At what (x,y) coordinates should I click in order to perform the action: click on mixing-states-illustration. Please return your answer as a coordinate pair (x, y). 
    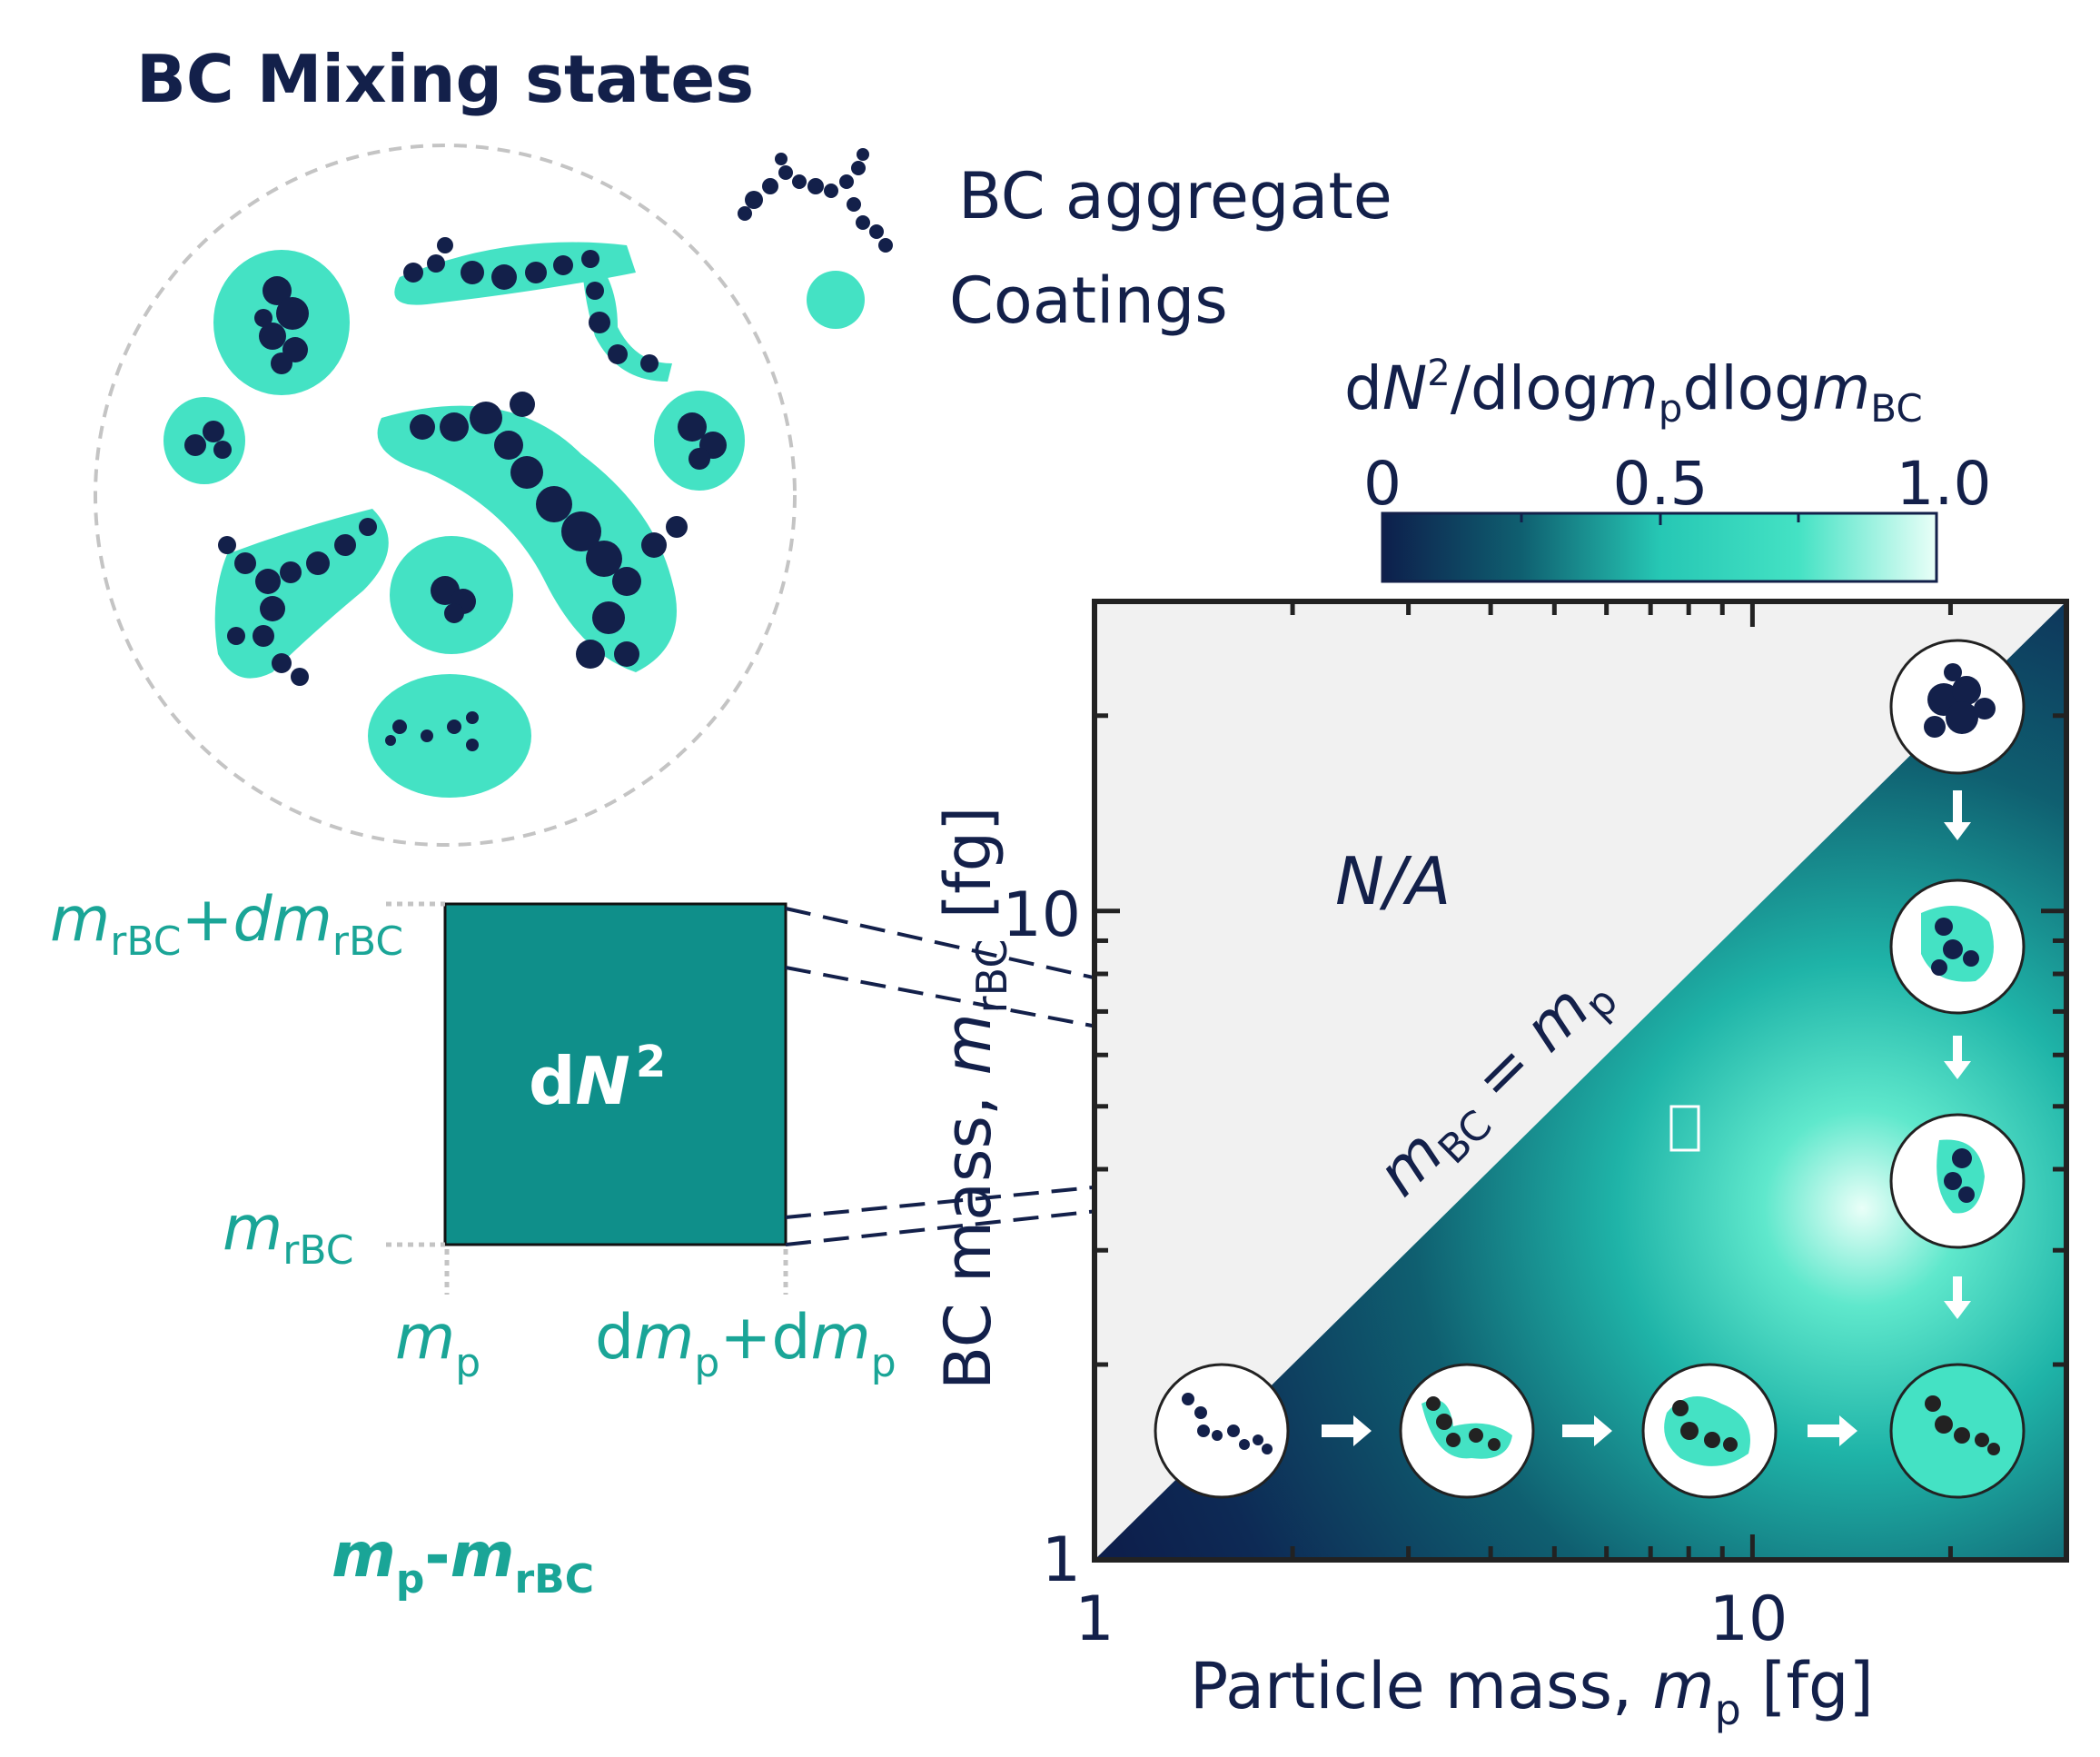
    Looking at the image, I should click on (445, 495).